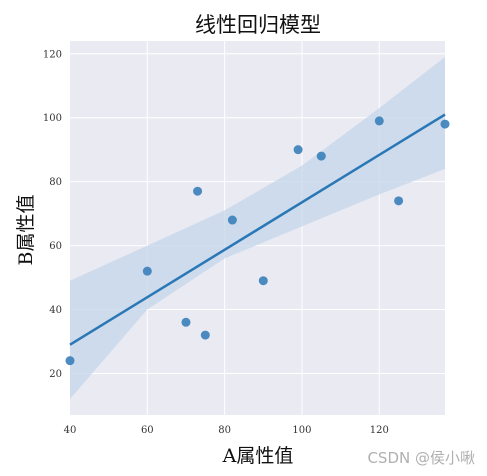  I want to click on x-axis-label: A属性值, so click(258, 456).